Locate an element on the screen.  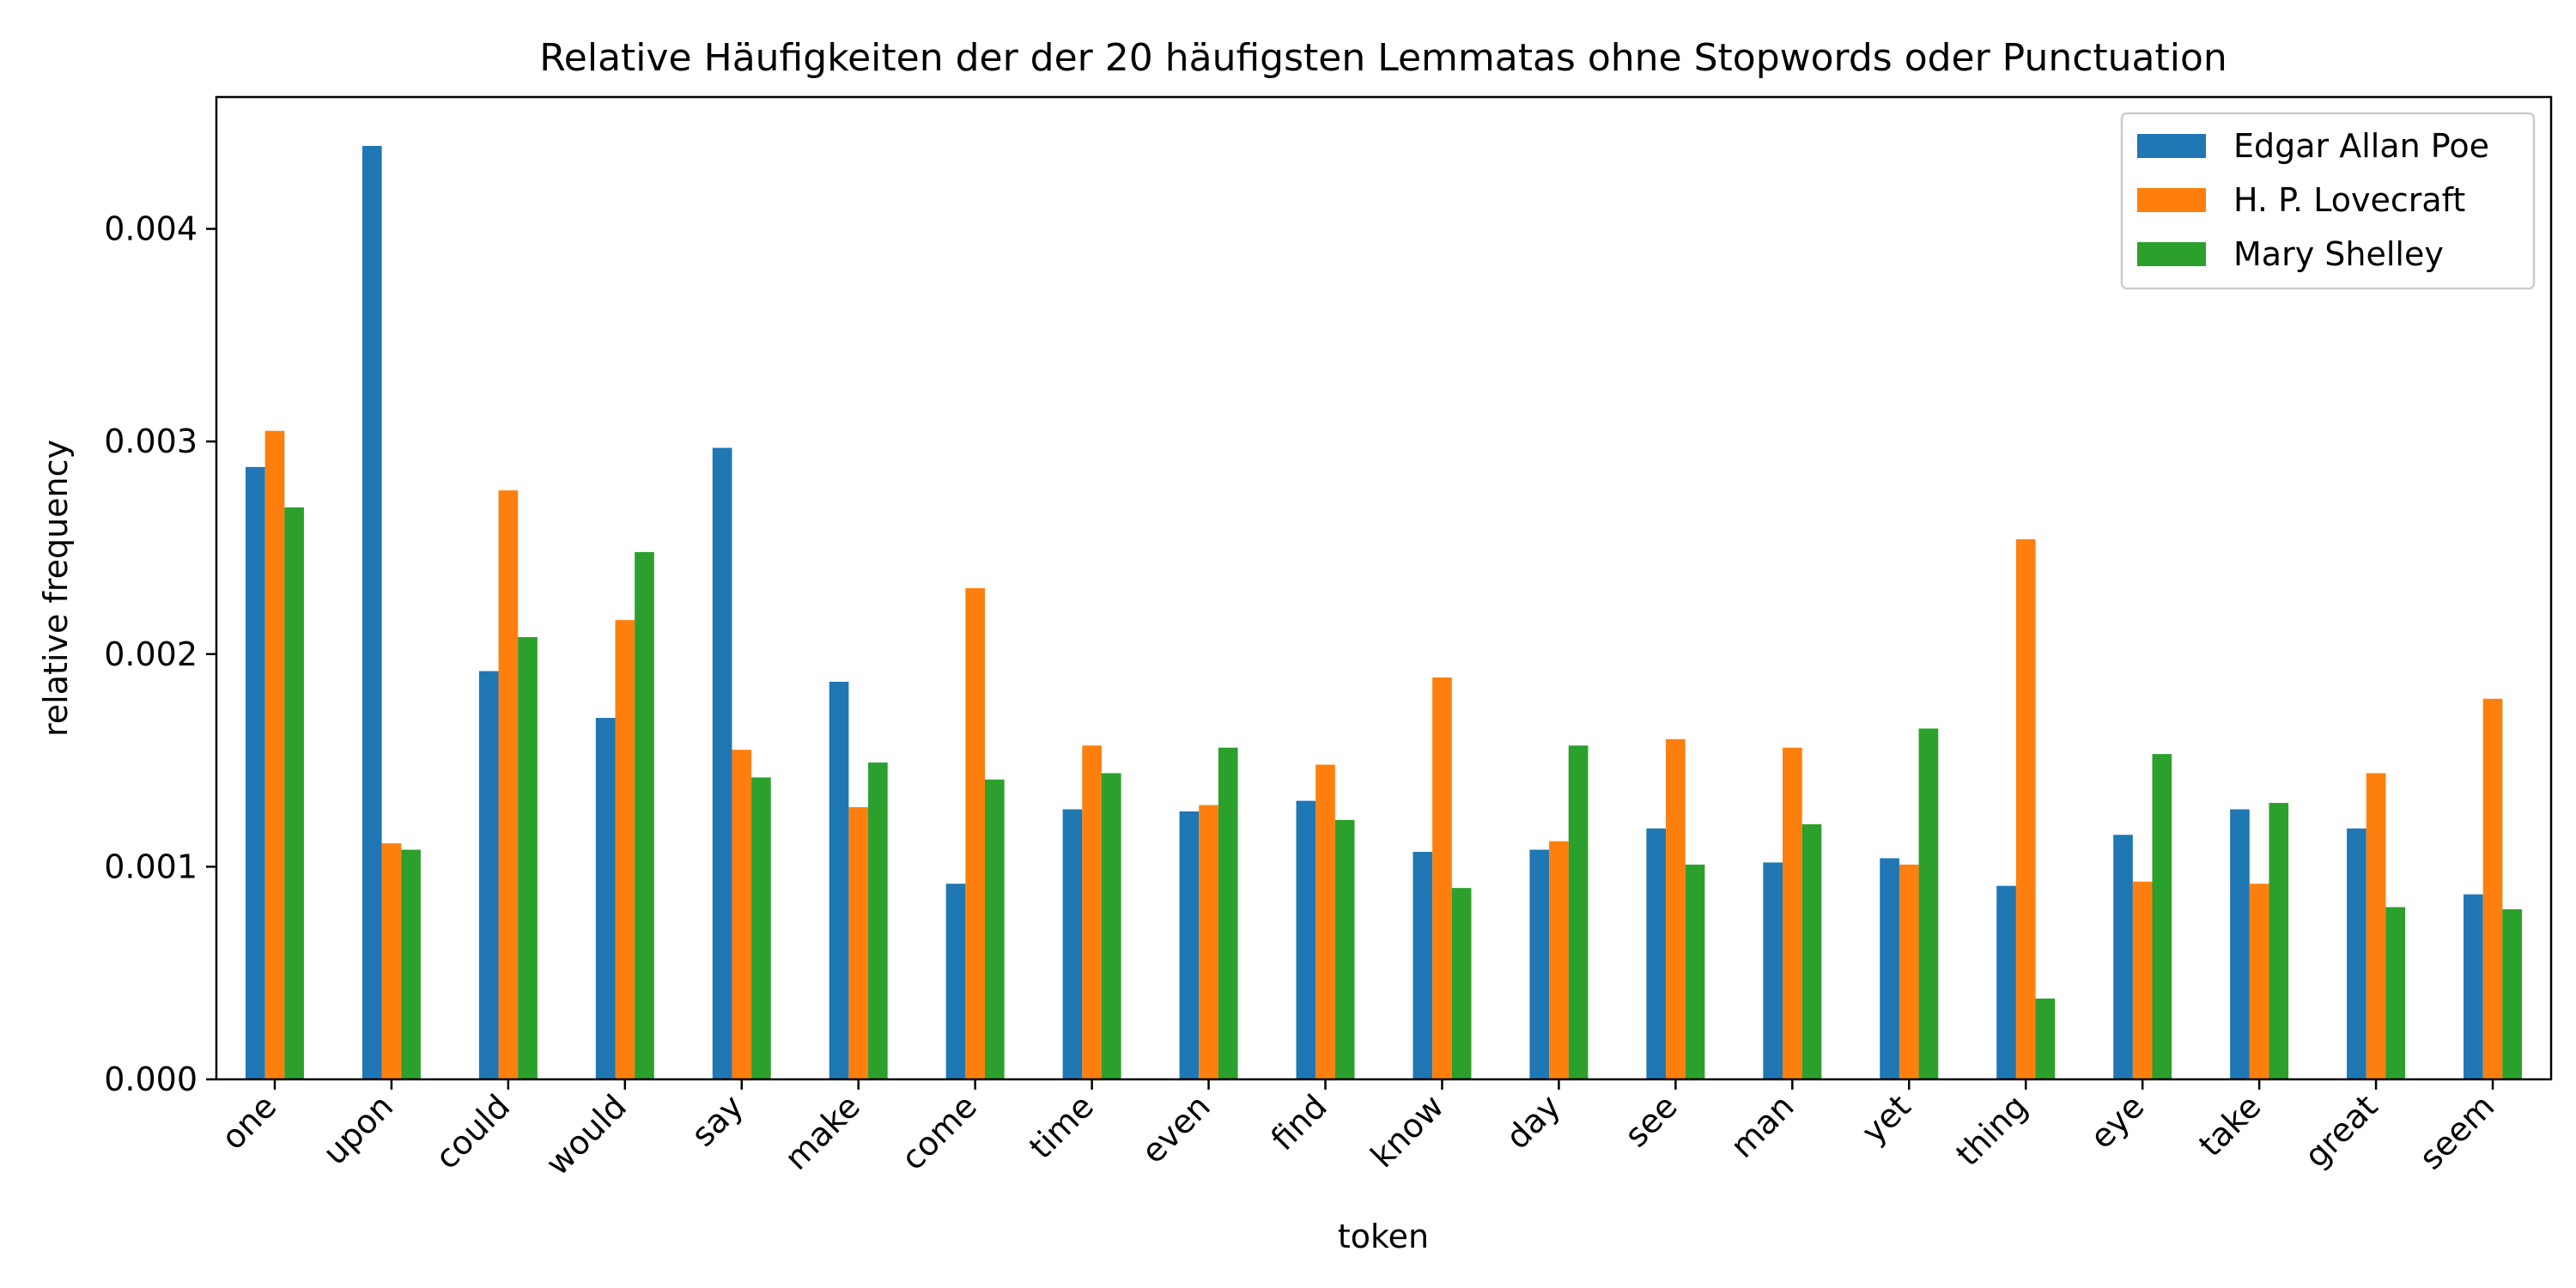
x-tick-label: upon is located at coordinates (358, 1129).